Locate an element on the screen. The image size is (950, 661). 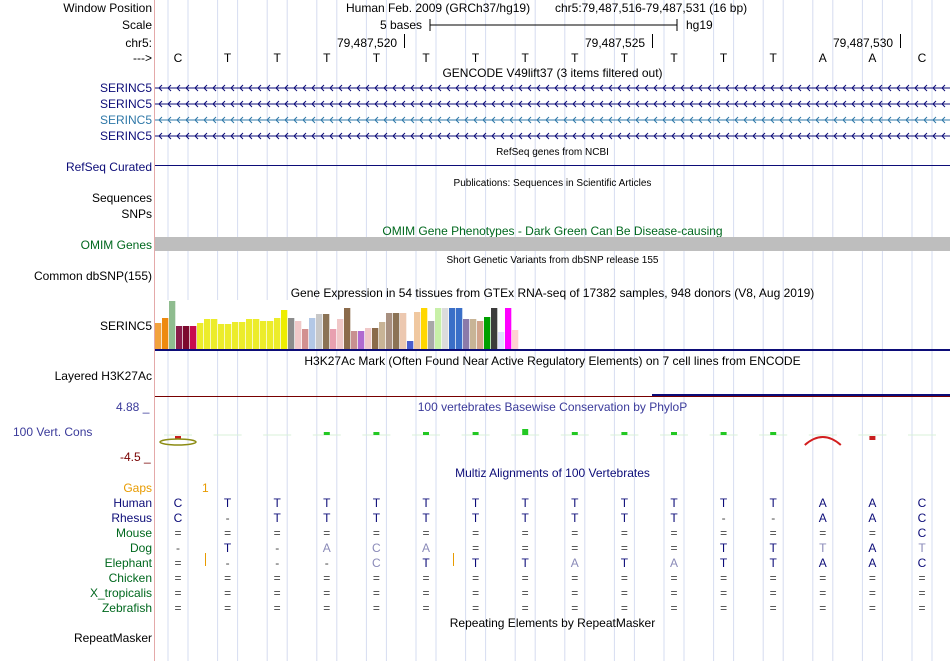
omim-label: OMIM Genes is located at coordinates (116, 245).